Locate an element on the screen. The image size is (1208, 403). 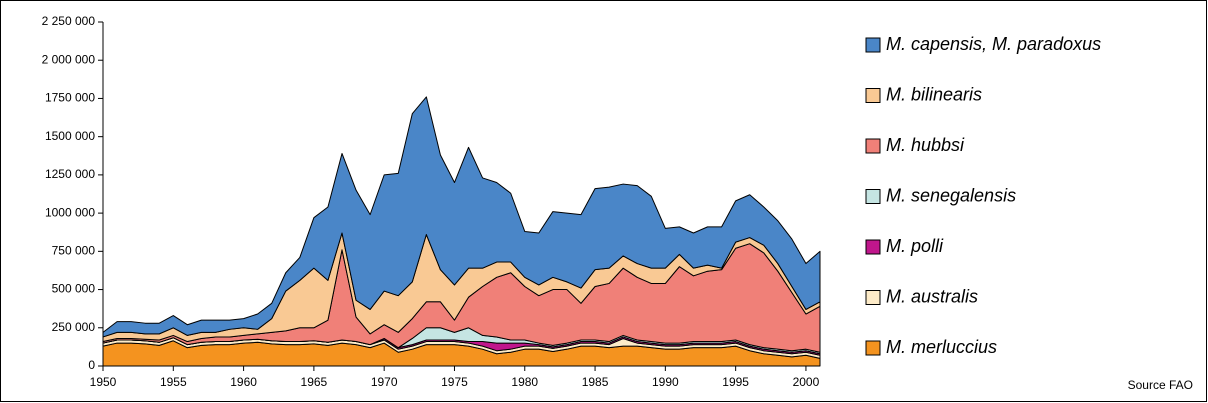
x-tick-label: 1950 is located at coordinates (103, 382).